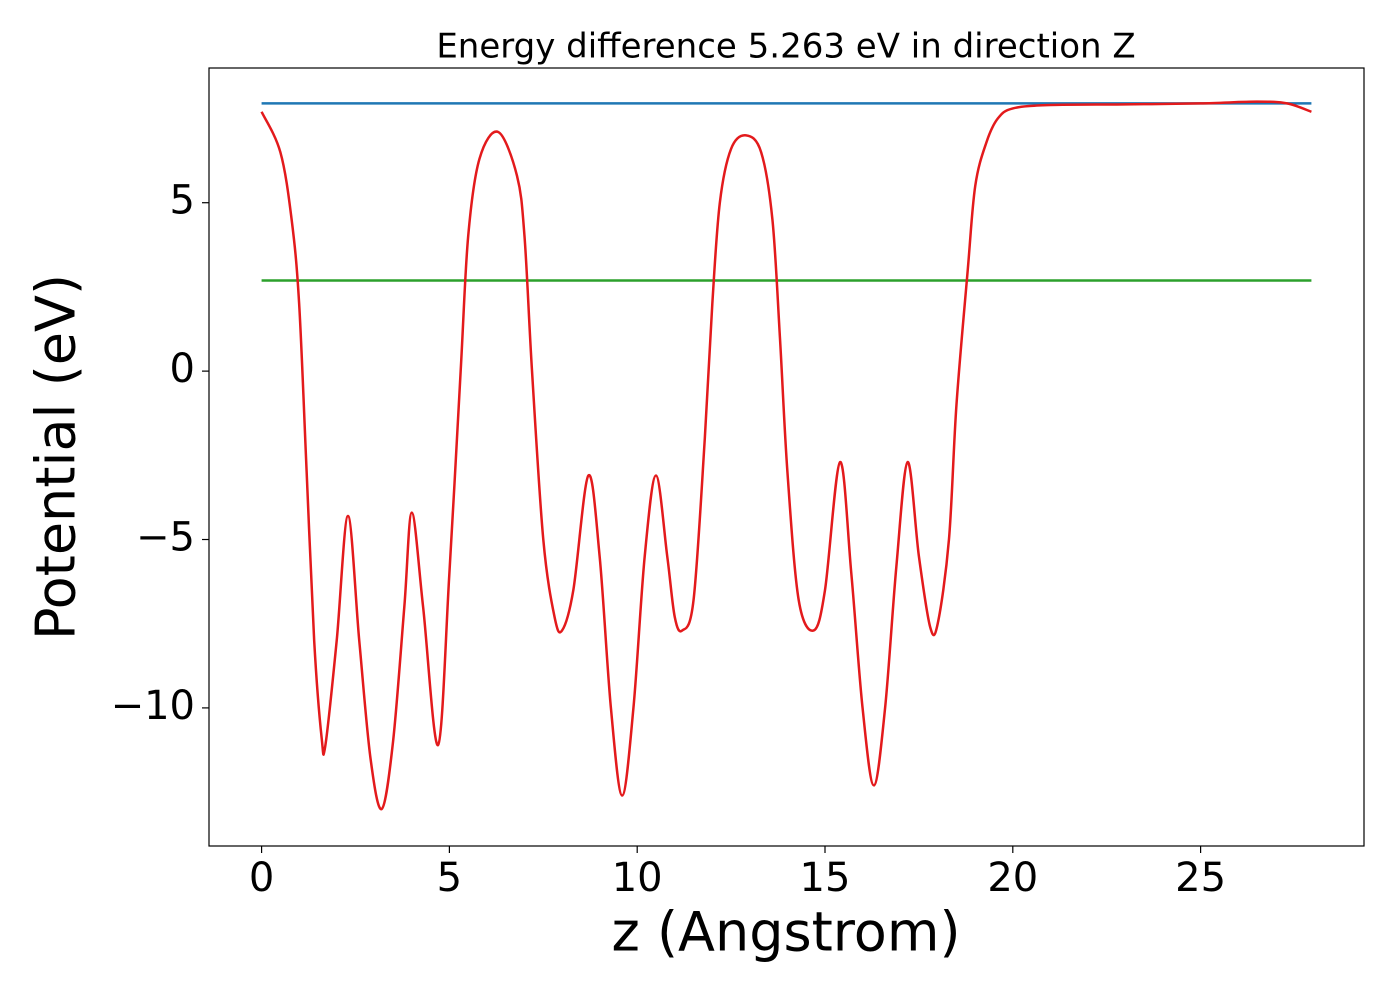 The image size is (1400, 1000). Describe the element at coordinates (56, 457) in the screenshot. I see `y-axis-label: Potential (eV)` at that location.